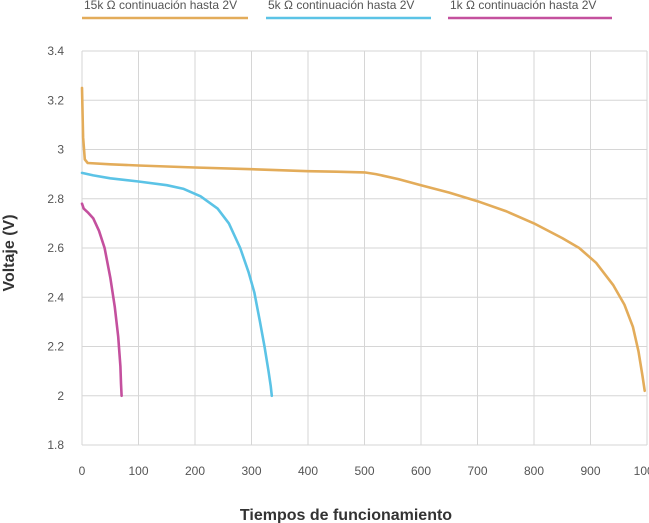  Describe the element at coordinates (55, 297) in the screenshot. I see `y-tick-label: 2.4` at that location.